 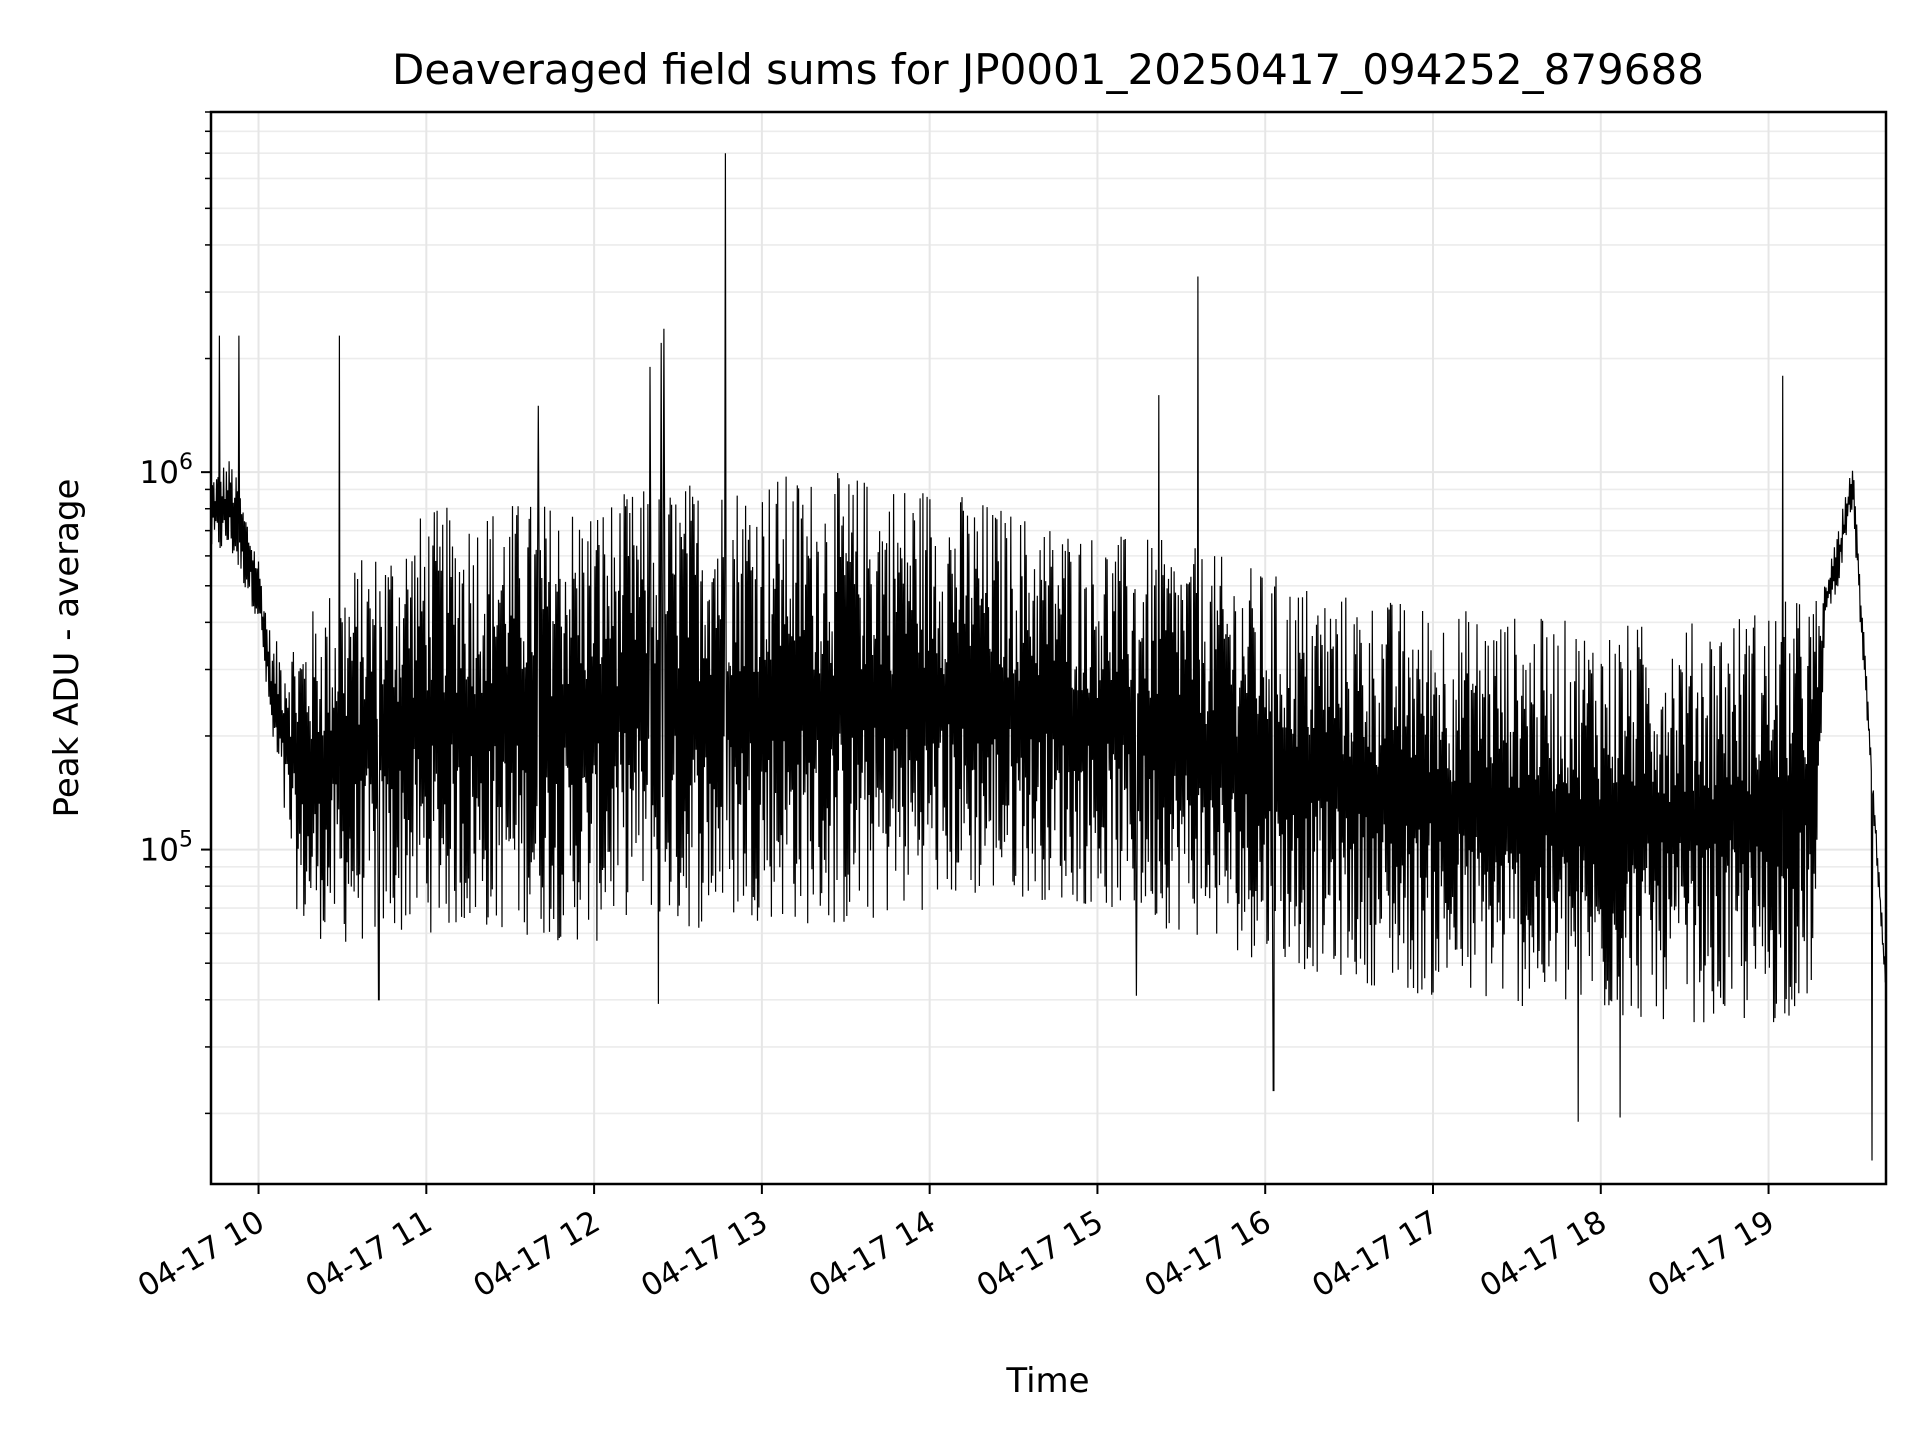 I want to click on y-tick-label-exponent: 5, so click(x=186, y=840).